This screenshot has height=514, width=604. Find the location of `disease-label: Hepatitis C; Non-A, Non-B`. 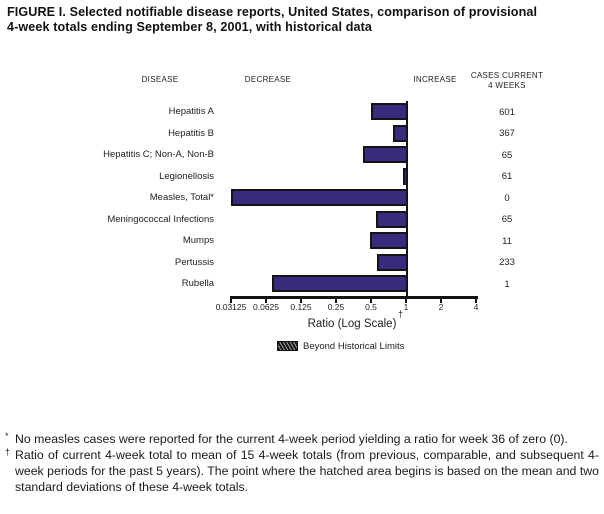

disease-label: Hepatitis C; Non-A, Non-B is located at coordinates (158, 154).